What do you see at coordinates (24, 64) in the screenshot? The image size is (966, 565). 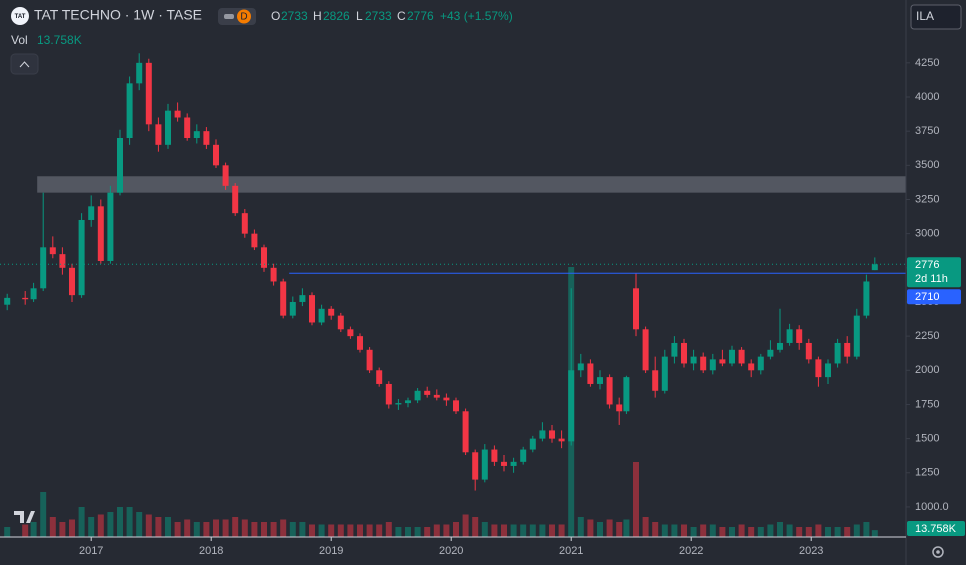 I see `collapse-button` at bounding box center [24, 64].